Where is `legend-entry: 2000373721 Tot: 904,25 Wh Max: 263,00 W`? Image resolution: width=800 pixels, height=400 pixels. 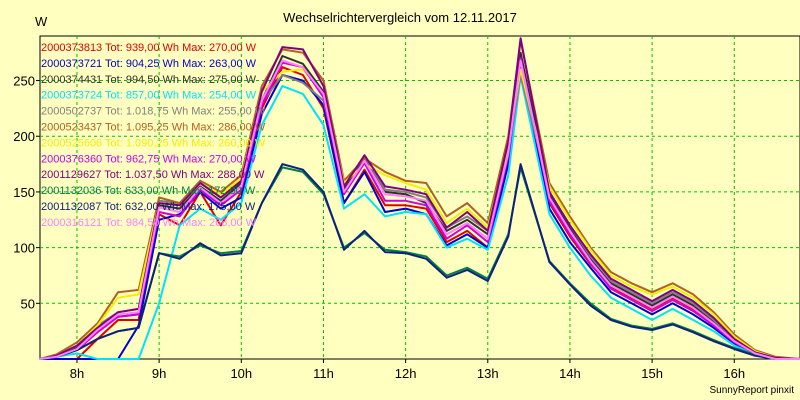 legend-entry: 2000373721 Tot: 904,25 Wh Max: 263,00 W is located at coordinates (149, 64).